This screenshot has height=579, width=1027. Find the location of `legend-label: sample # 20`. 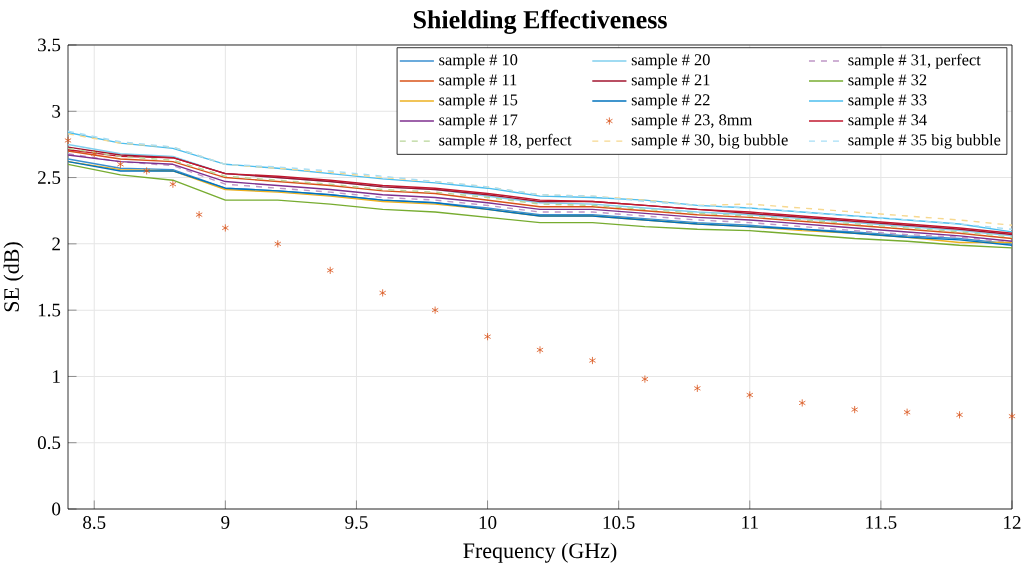

legend-label: sample # 20 is located at coordinates (670, 61).